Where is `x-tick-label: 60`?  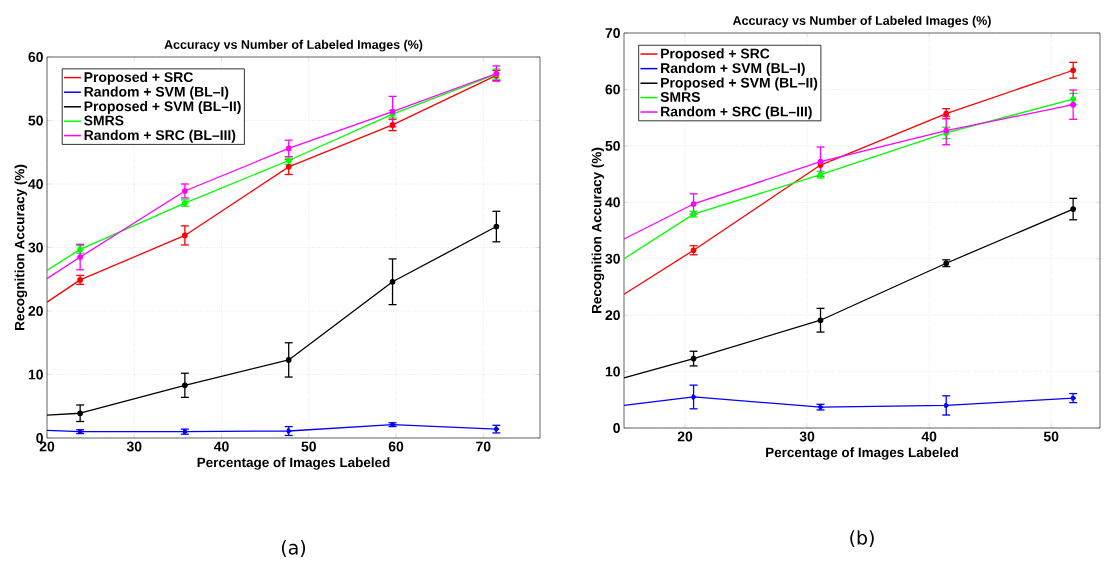
x-tick-label: 60 is located at coordinates (396, 446).